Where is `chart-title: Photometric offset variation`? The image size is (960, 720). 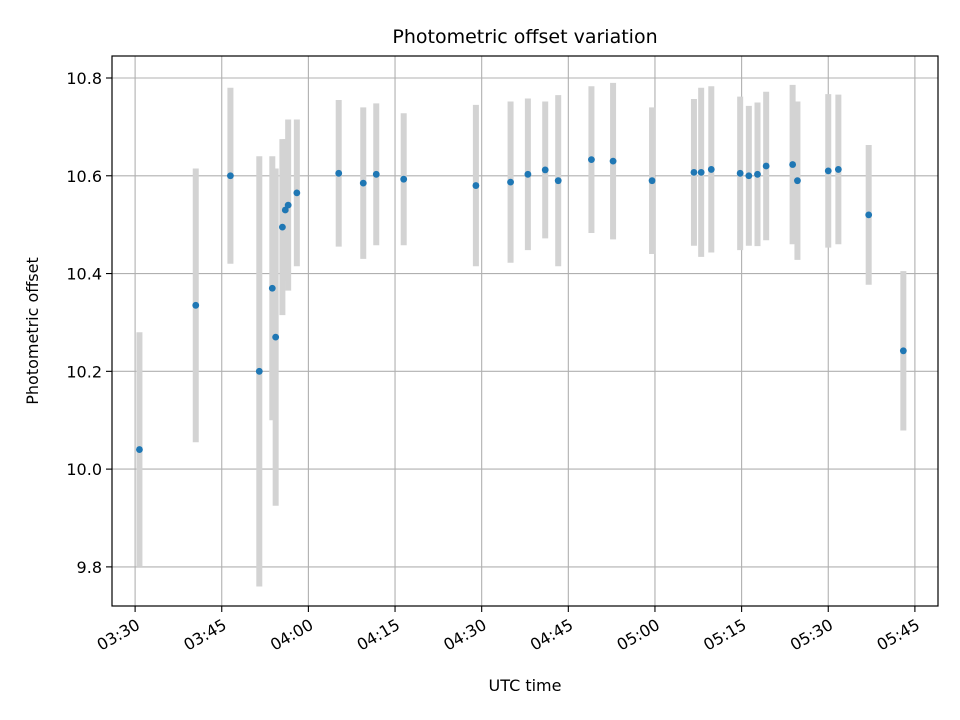
chart-title: Photometric offset variation is located at coordinates (524, 37).